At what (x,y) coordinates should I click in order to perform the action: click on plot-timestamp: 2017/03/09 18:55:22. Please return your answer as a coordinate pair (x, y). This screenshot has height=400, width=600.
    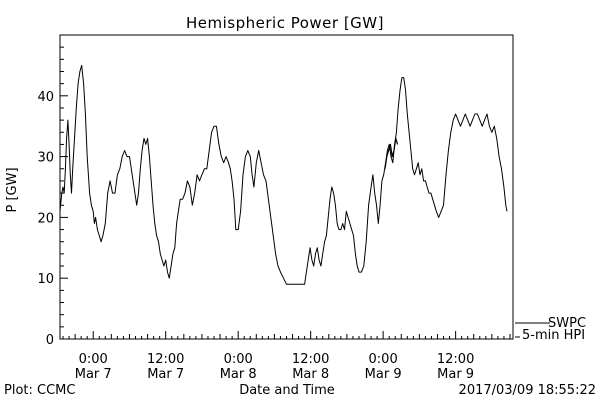
    Looking at the image, I should click on (527, 390).